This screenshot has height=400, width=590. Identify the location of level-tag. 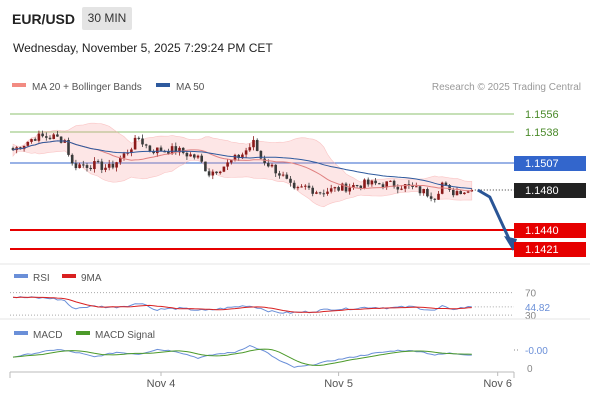
(550, 163).